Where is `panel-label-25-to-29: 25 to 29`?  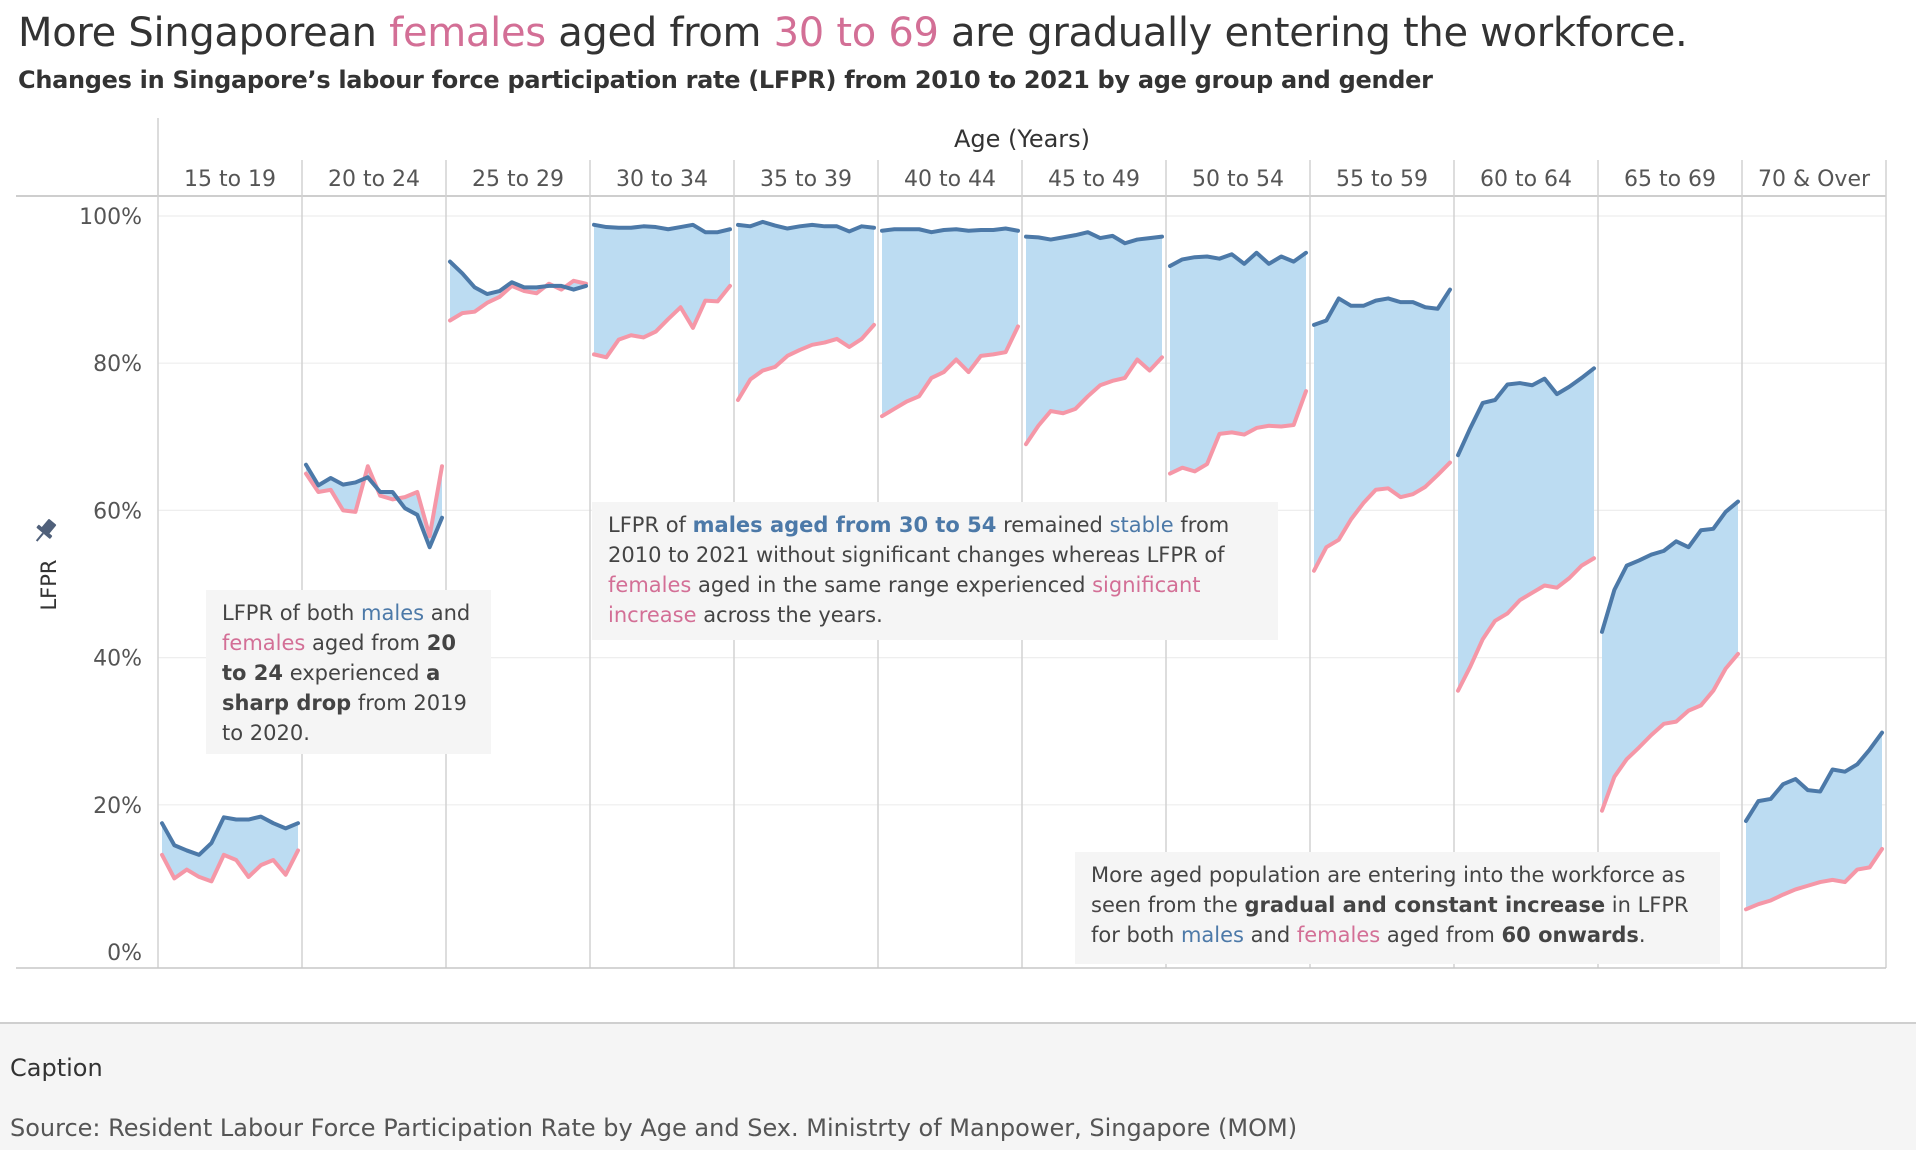
panel-label-25-to-29: 25 to 29 is located at coordinates (518, 179).